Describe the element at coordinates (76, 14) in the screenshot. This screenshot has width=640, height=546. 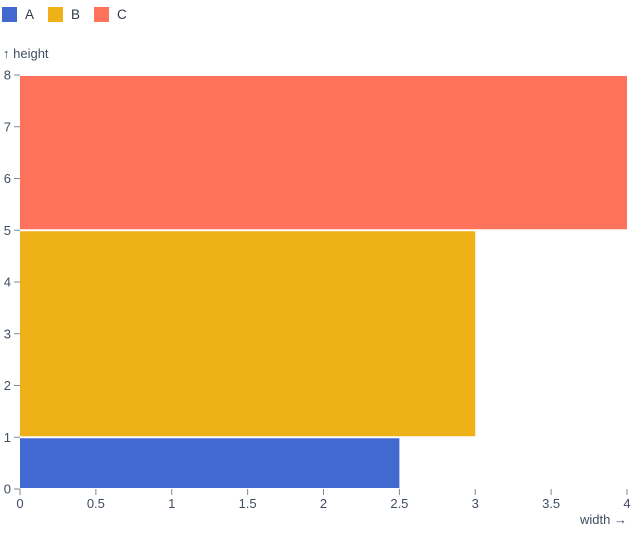
I see `legend-label-b: B` at that location.